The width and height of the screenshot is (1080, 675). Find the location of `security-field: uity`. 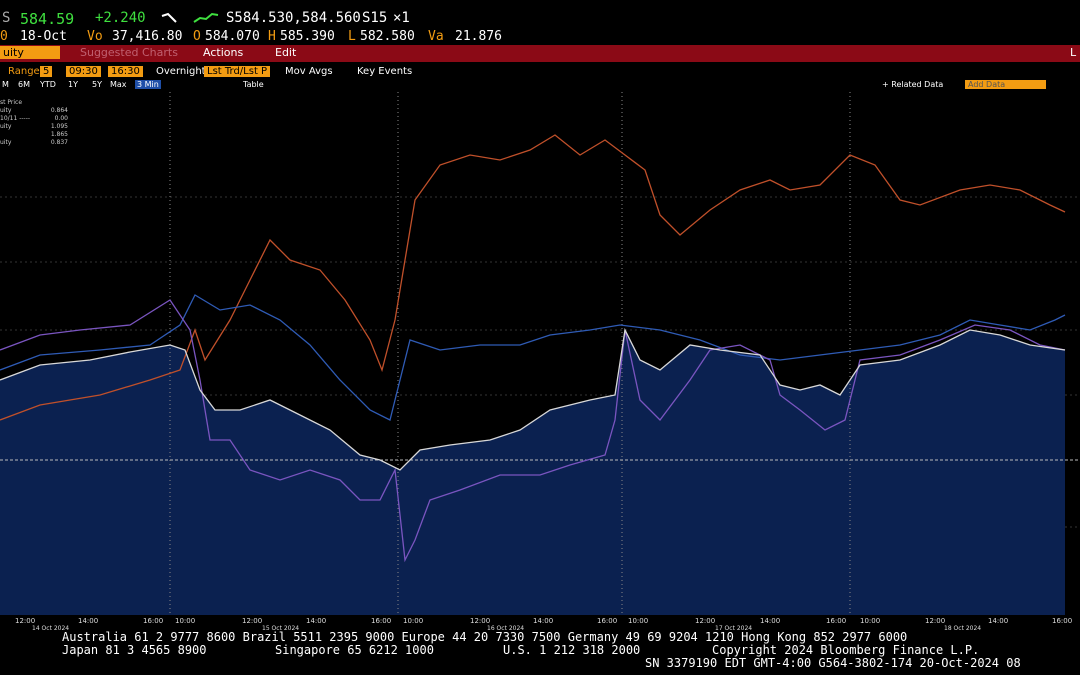

security-field: uity is located at coordinates (30, 52).